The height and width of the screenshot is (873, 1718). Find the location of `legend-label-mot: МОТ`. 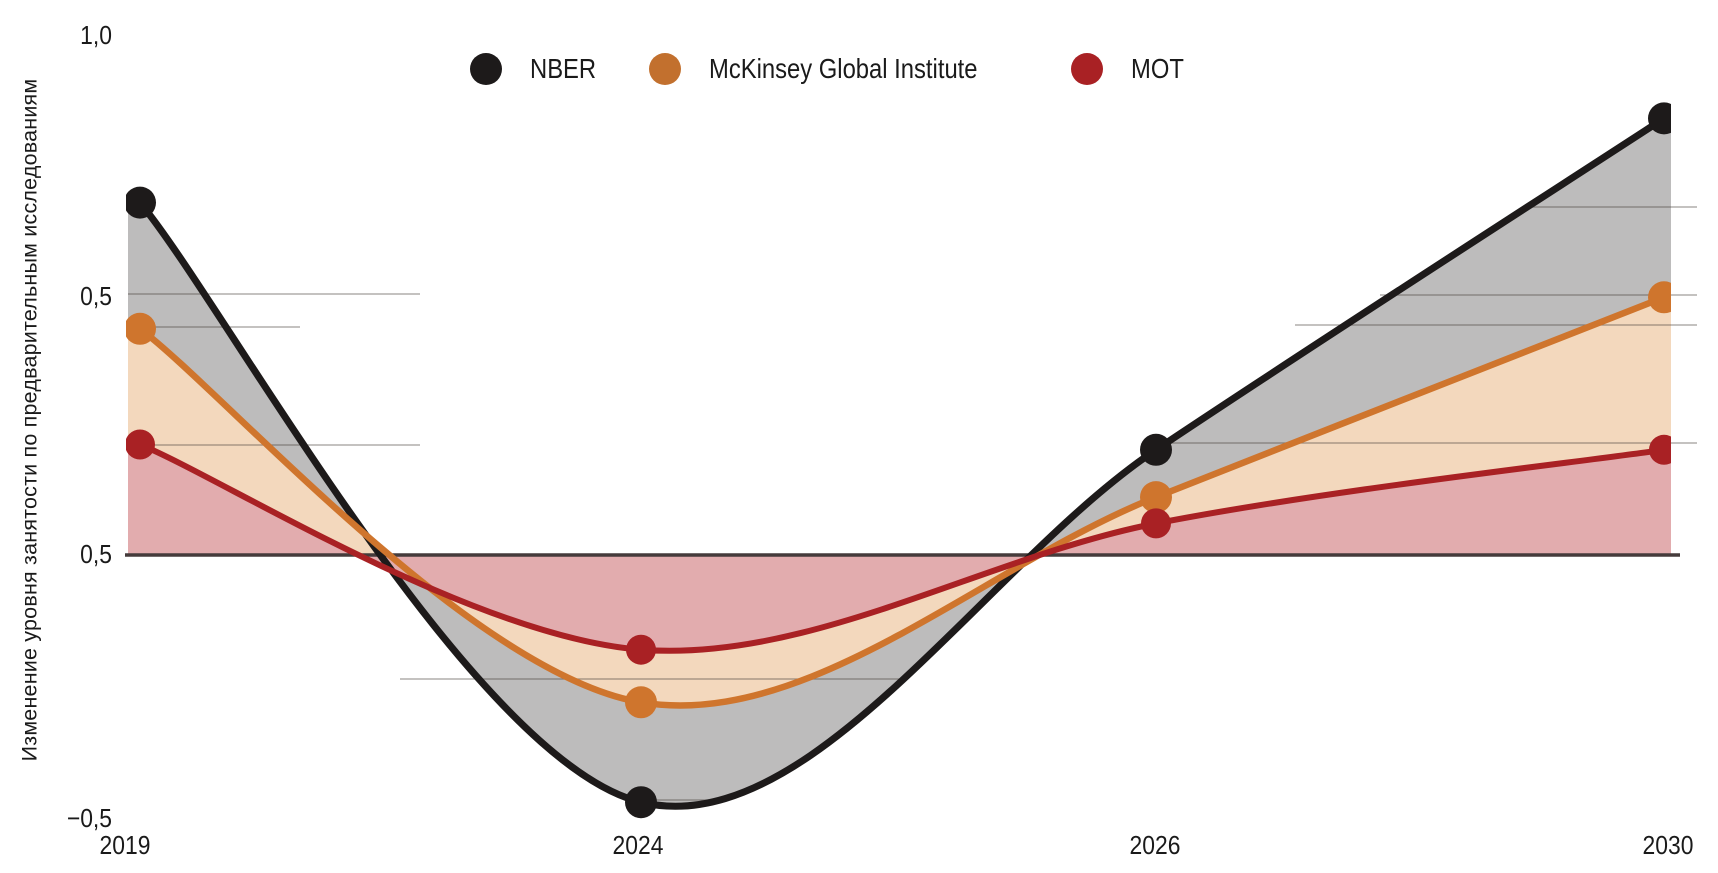

legend-label-mot: МОТ is located at coordinates (1157, 68).